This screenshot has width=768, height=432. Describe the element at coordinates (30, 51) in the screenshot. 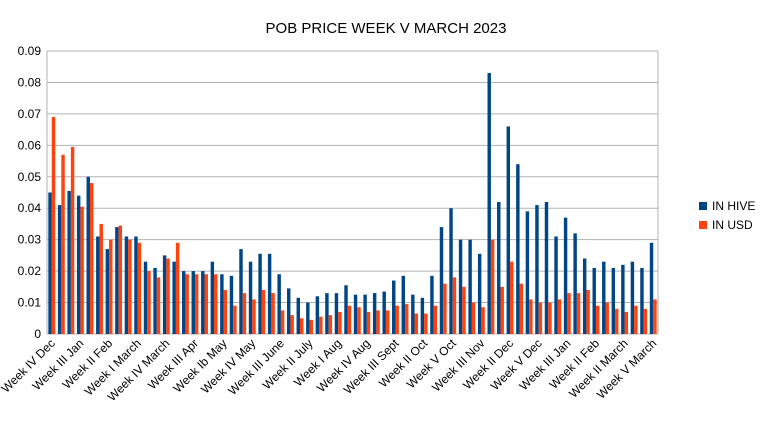

I see `y-tick-label: 0.09` at that location.